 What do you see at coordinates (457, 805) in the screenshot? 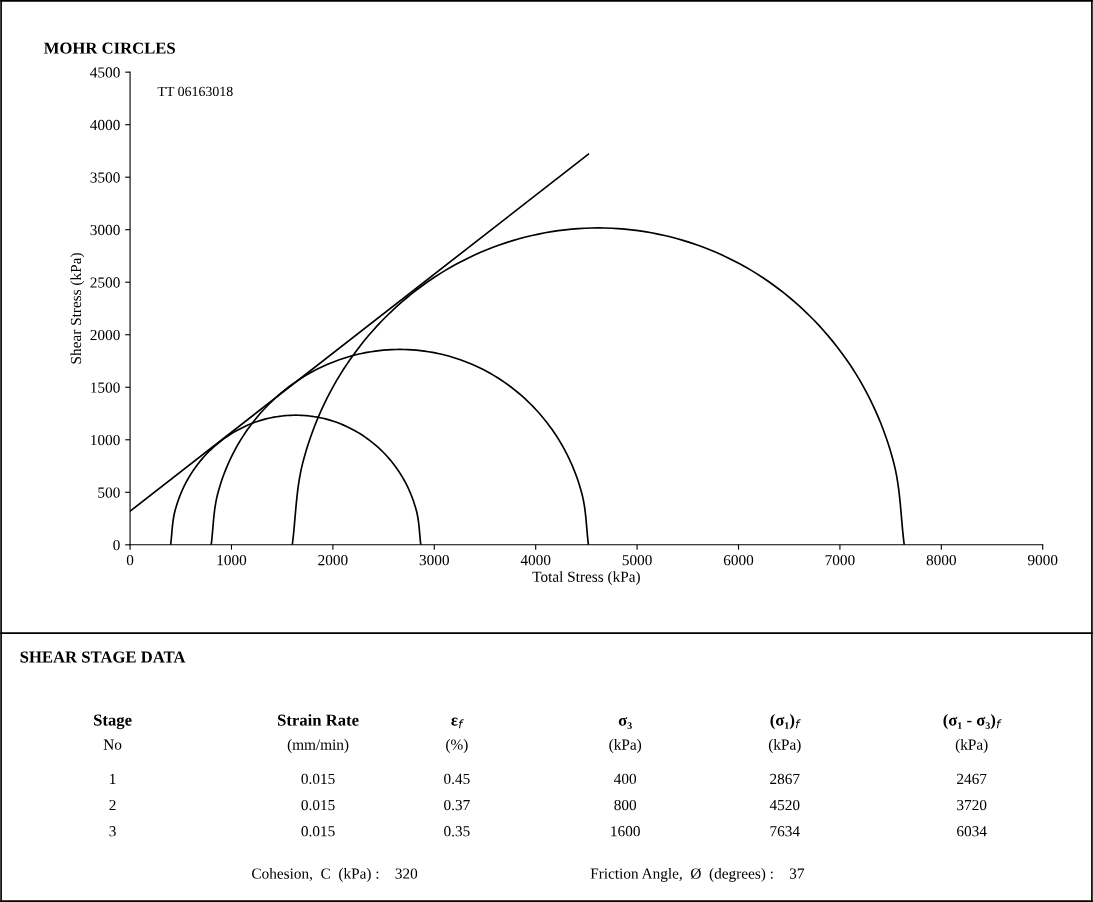
I see `text: 0.37` at bounding box center [457, 805].